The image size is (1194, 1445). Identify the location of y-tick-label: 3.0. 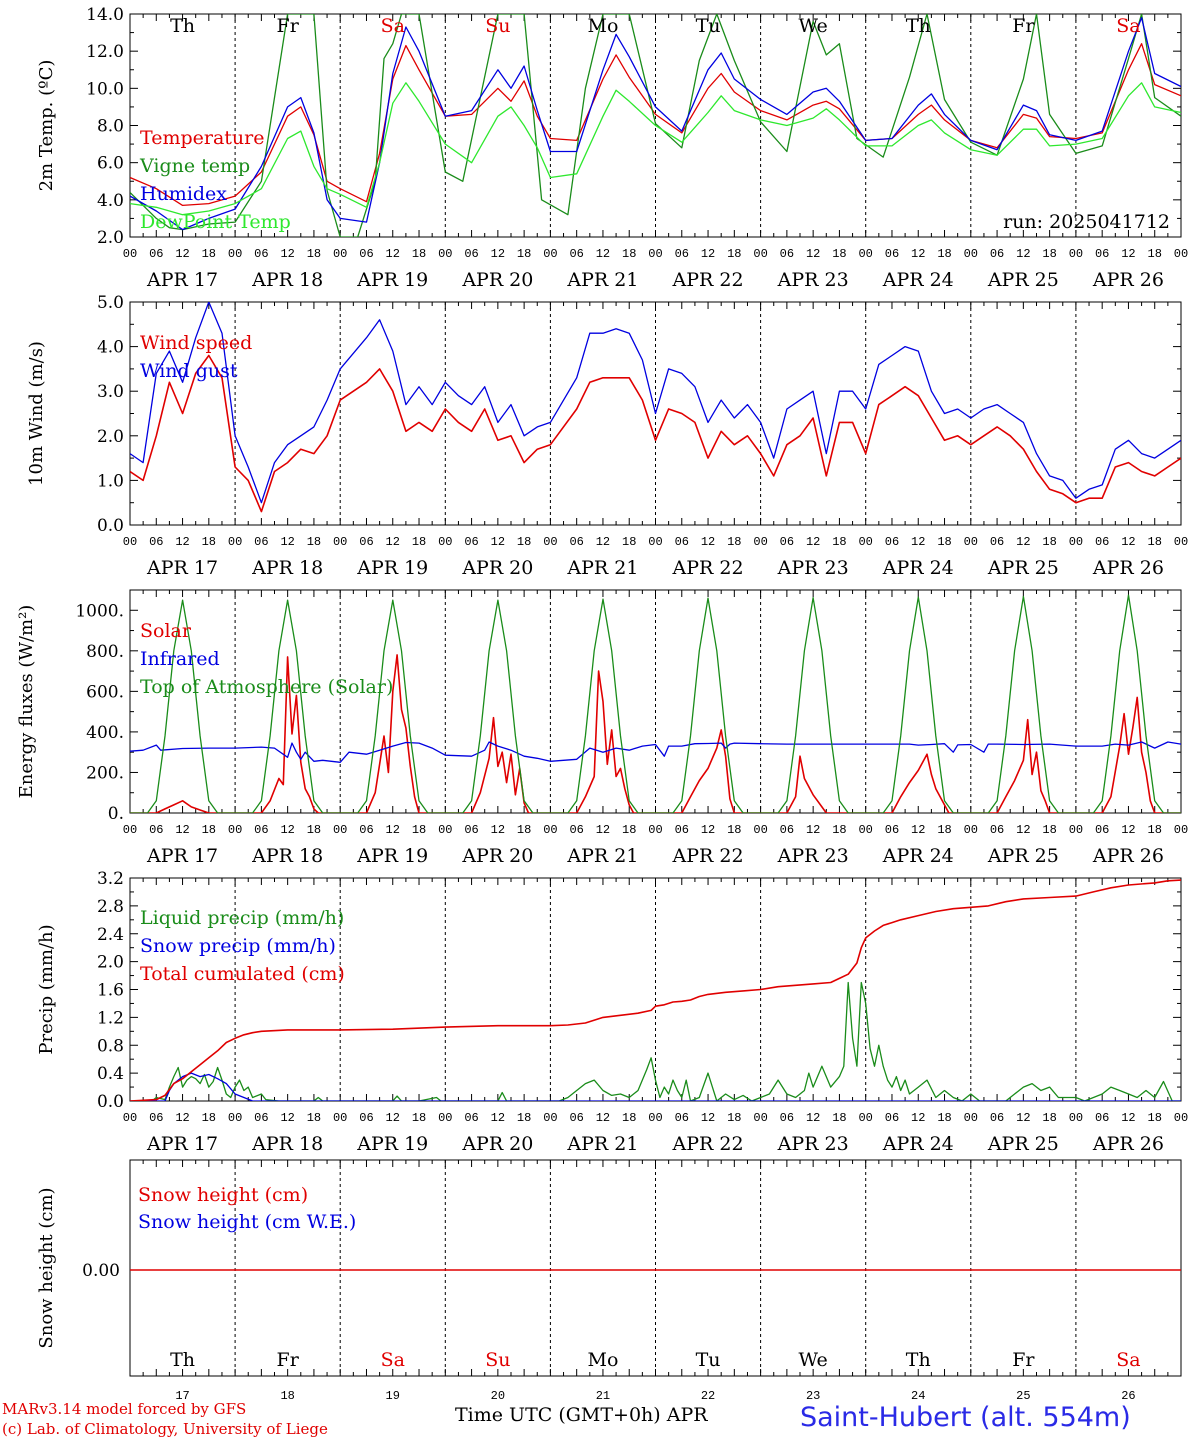
(110, 392).